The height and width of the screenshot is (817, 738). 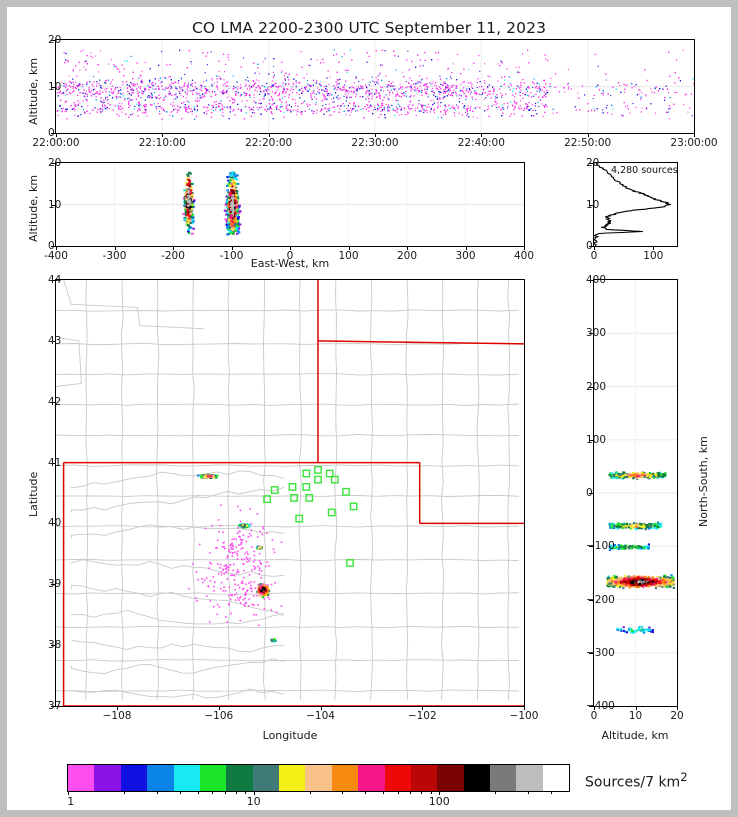 I want to click on source-density-colorbar, so click(x=318, y=778).